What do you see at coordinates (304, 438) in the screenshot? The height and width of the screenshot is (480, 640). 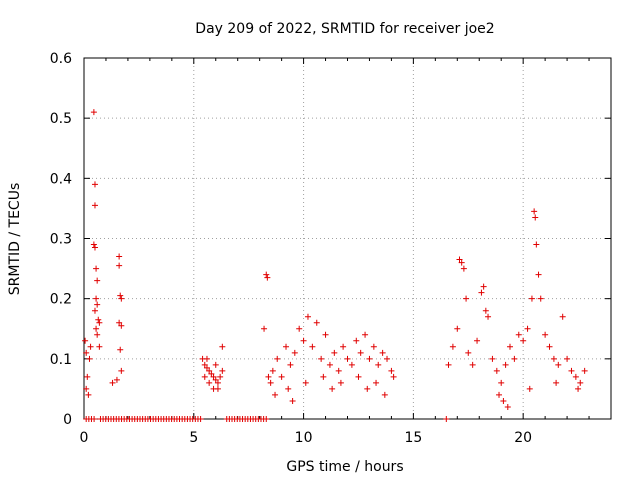 I see `x-tick-label: 10` at bounding box center [304, 438].